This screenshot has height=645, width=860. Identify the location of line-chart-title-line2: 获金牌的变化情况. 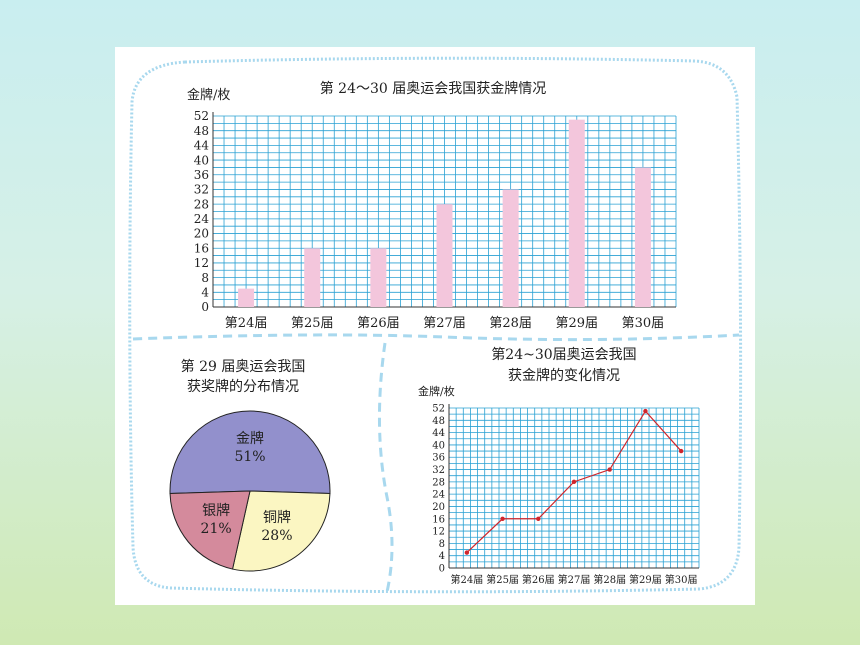
(564, 375).